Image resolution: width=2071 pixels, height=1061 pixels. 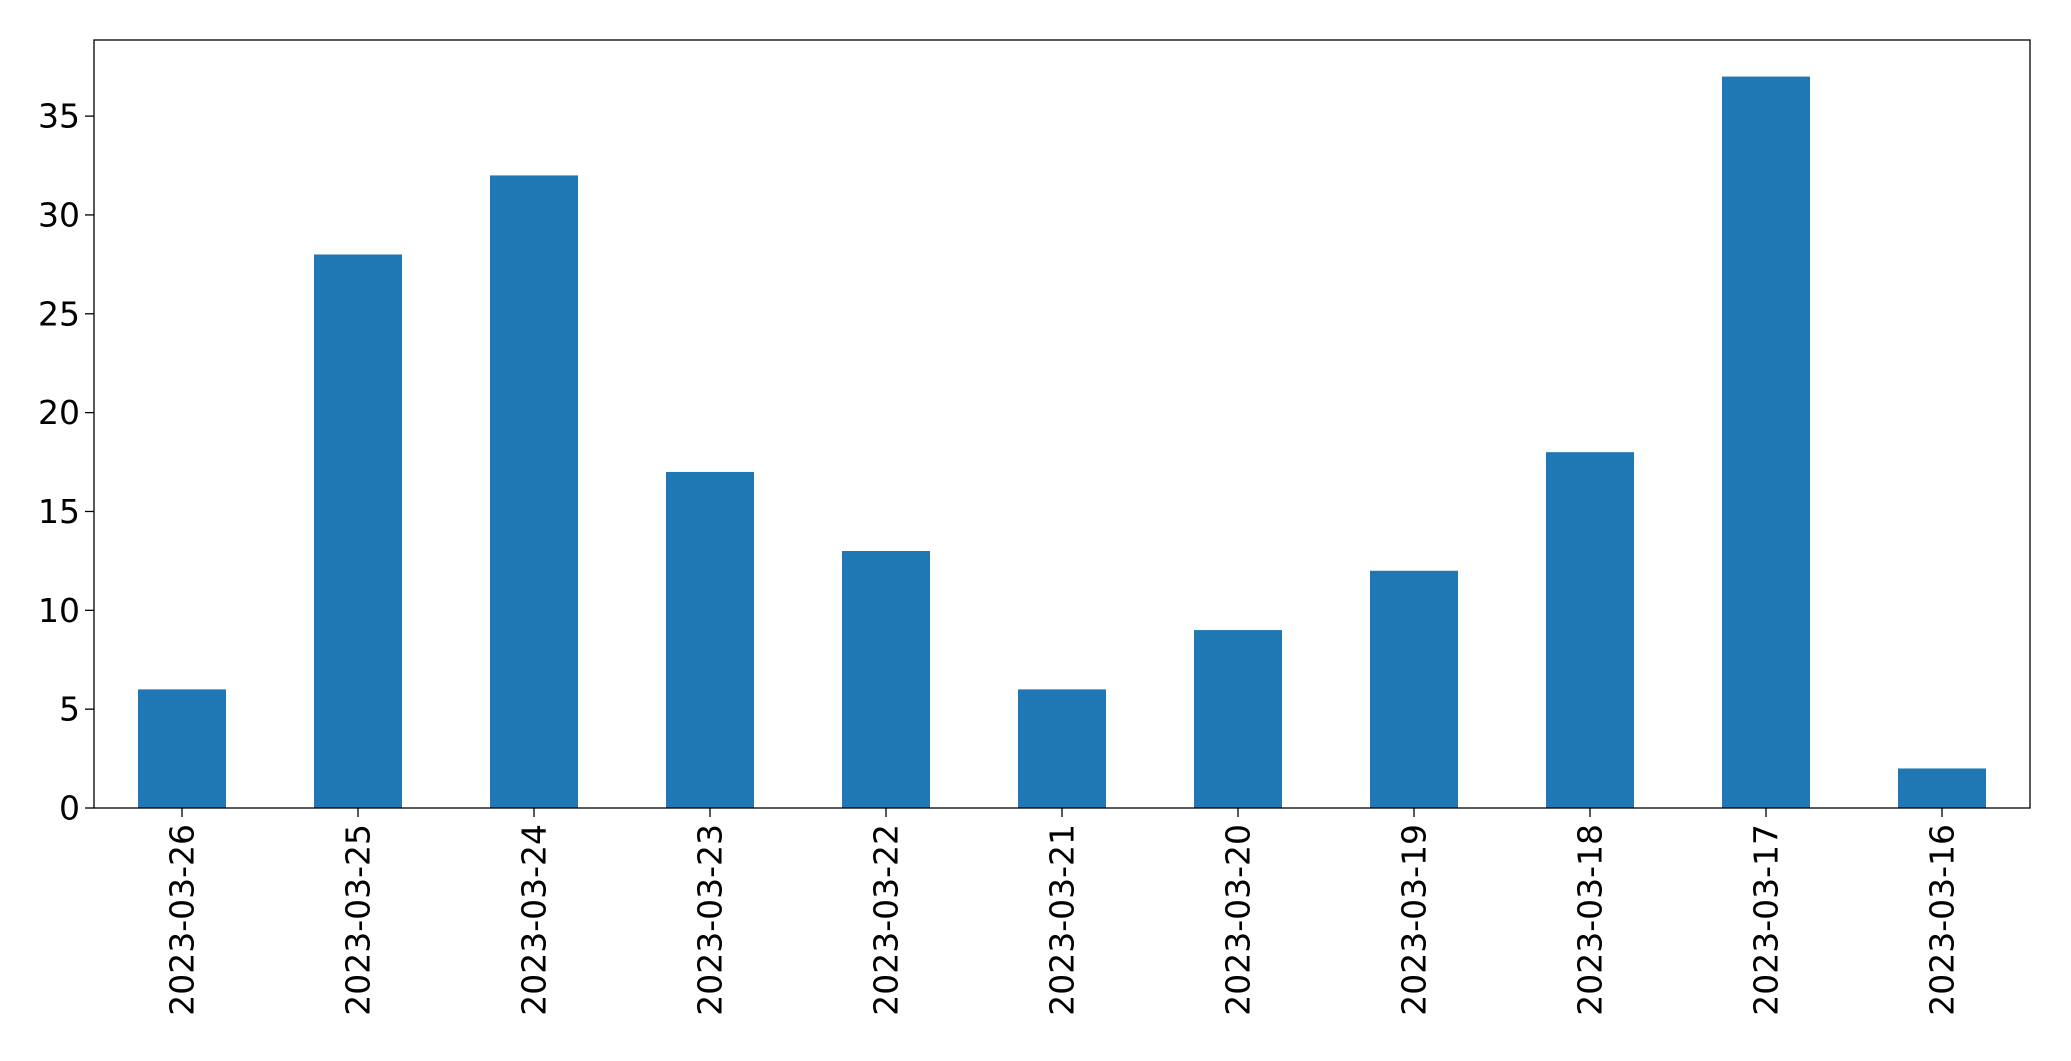 I want to click on x-tick-label: 2023-03-22, so click(x=886, y=920).